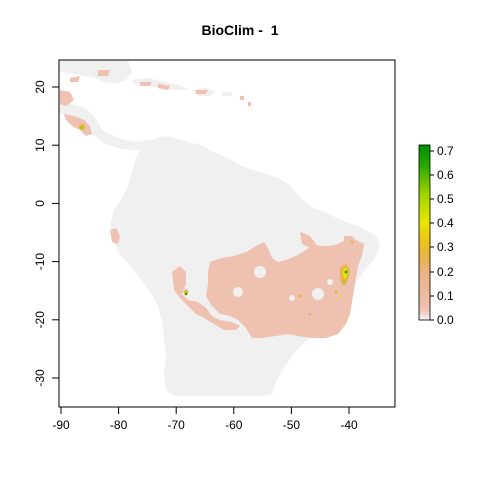 The height and width of the screenshot is (480, 480). I want to click on x-tick-label: -80, so click(119, 425).